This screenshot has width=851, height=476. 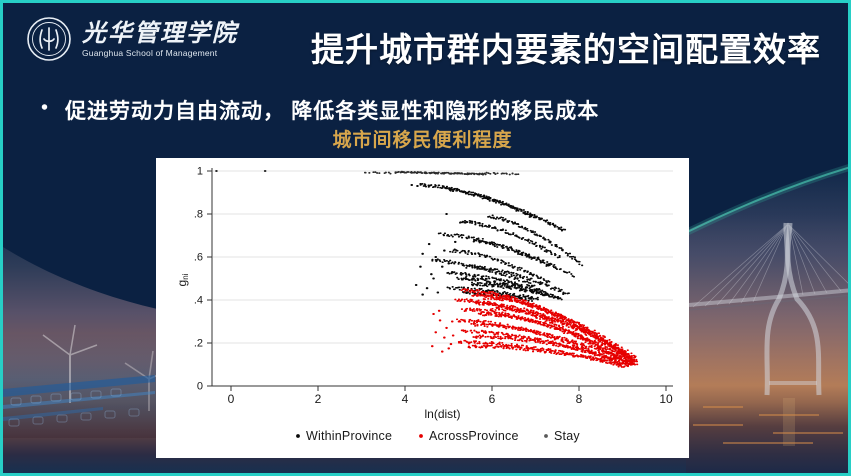 What do you see at coordinates (200, 172) in the screenshot?
I see `svg-text: 1` at bounding box center [200, 172].